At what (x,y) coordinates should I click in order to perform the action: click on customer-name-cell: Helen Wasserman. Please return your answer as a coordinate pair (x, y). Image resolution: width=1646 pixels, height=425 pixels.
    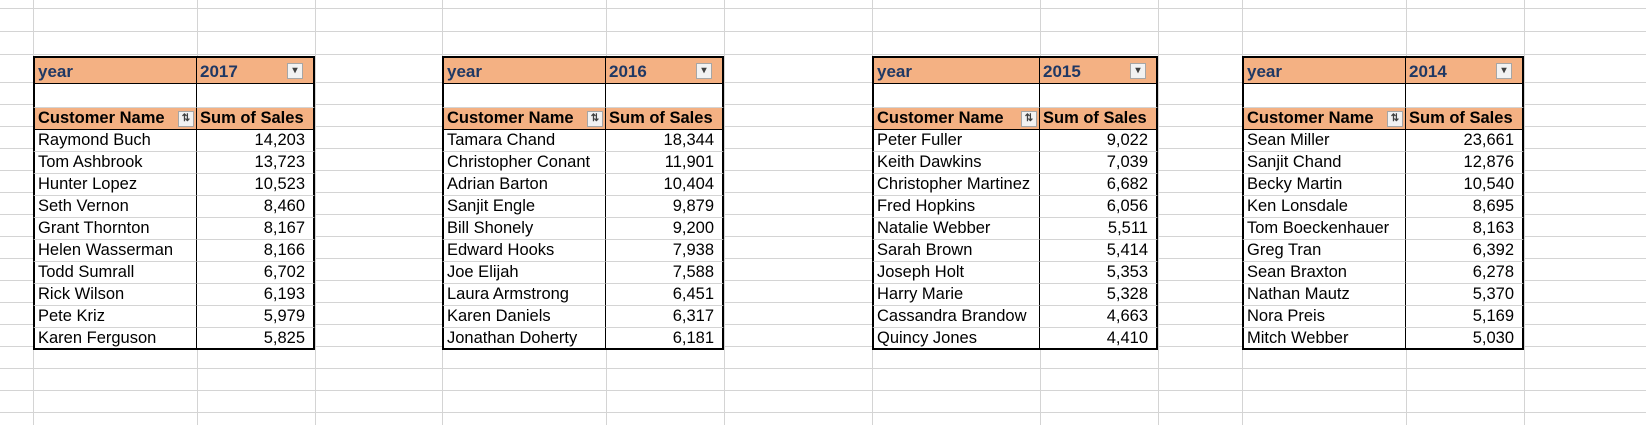
    Looking at the image, I should click on (115, 251).